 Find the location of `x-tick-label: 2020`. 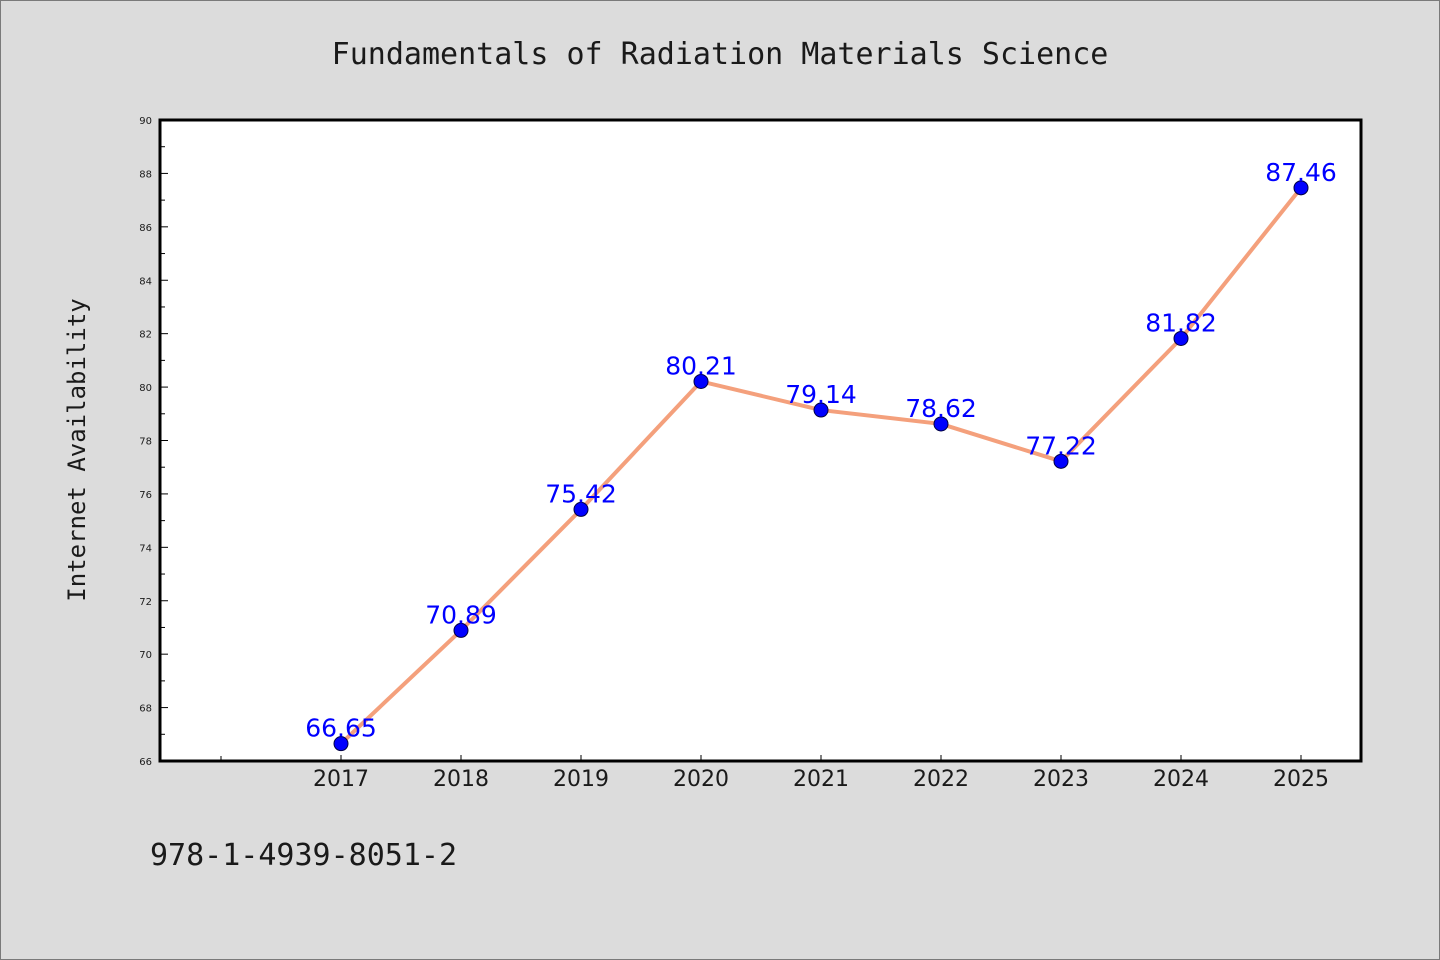

x-tick-label: 2020 is located at coordinates (701, 779).